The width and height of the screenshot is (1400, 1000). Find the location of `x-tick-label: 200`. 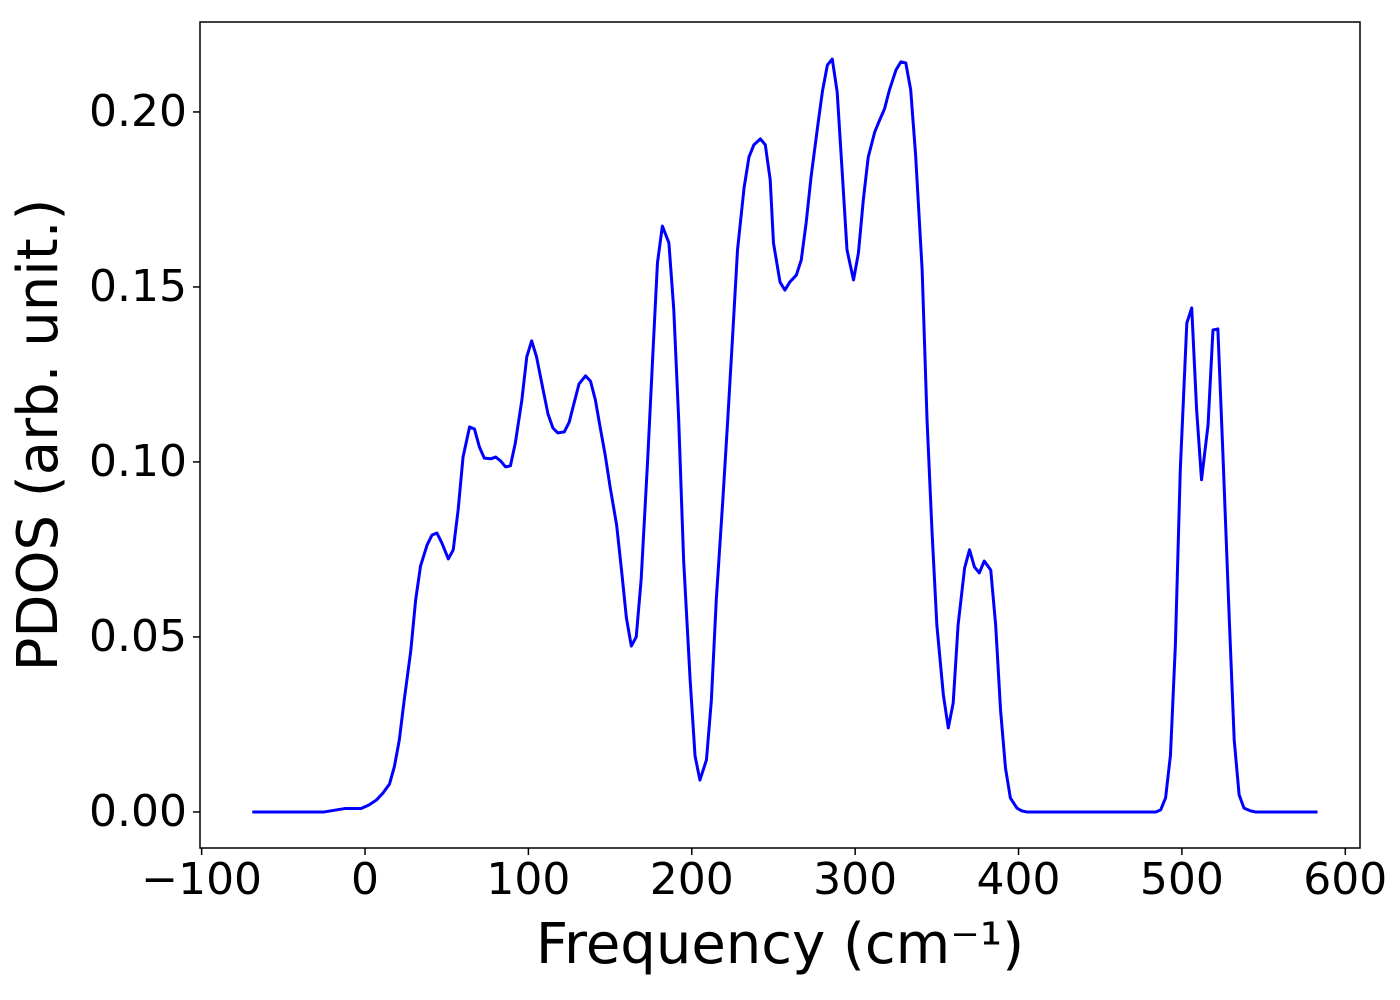

x-tick-label: 200 is located at coordinates (692, 879).